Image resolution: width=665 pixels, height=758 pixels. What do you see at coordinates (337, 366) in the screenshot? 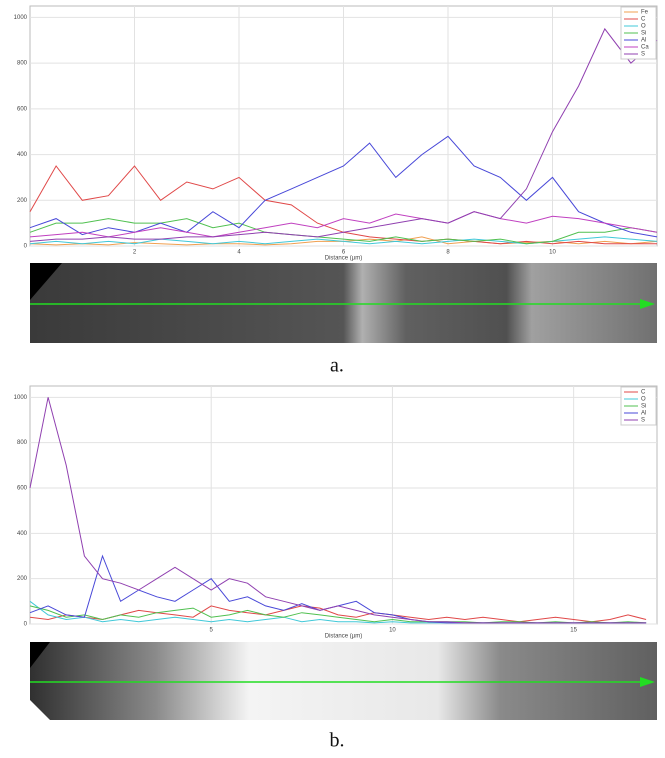
I see `caption: a.` at bounding box center [337, 366].